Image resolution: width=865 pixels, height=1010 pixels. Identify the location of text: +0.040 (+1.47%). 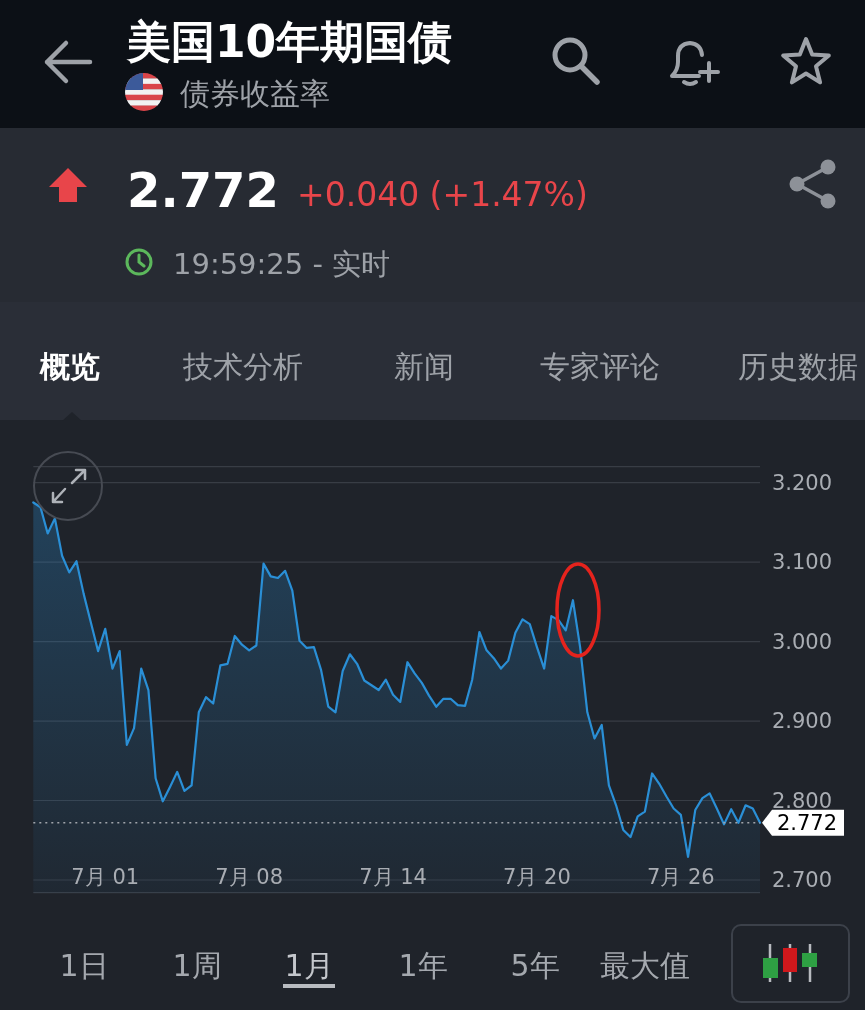
(442, 194).